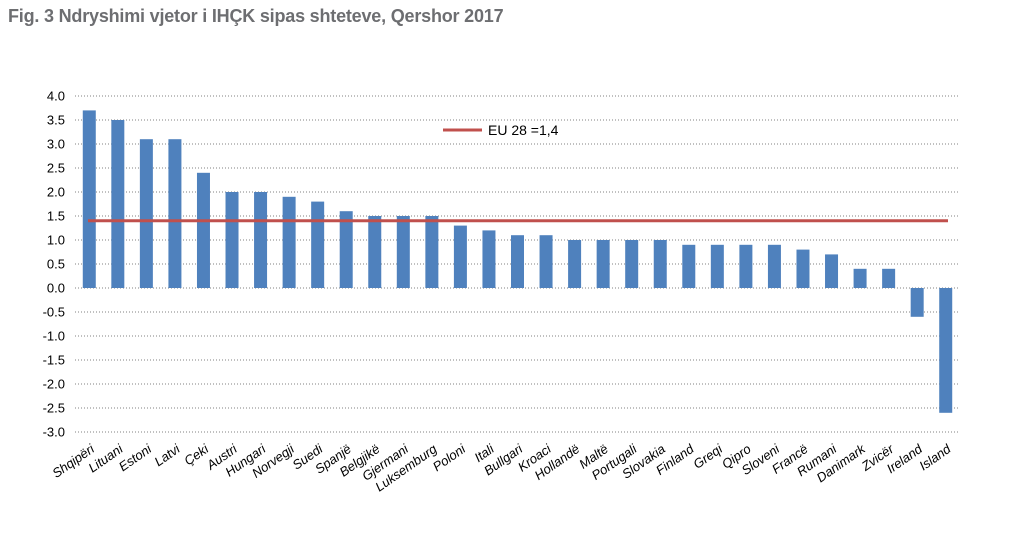 The height and width of the screenshot is (540, 1024). I want to click on legend-label: EU 28 =1,4, so click(523, 130).